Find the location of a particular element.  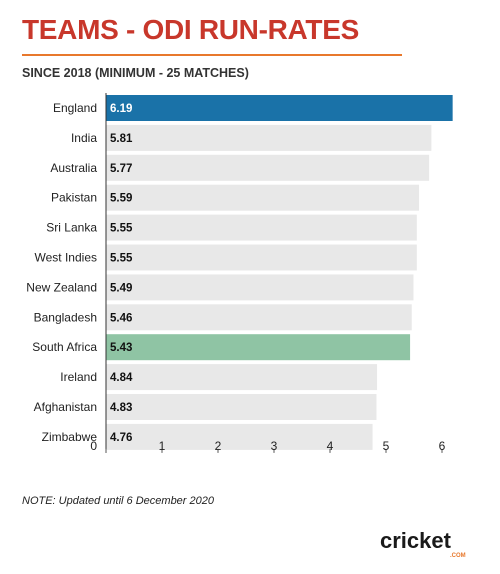

category-label: Bangladesh is located at coordinates (65, 317).